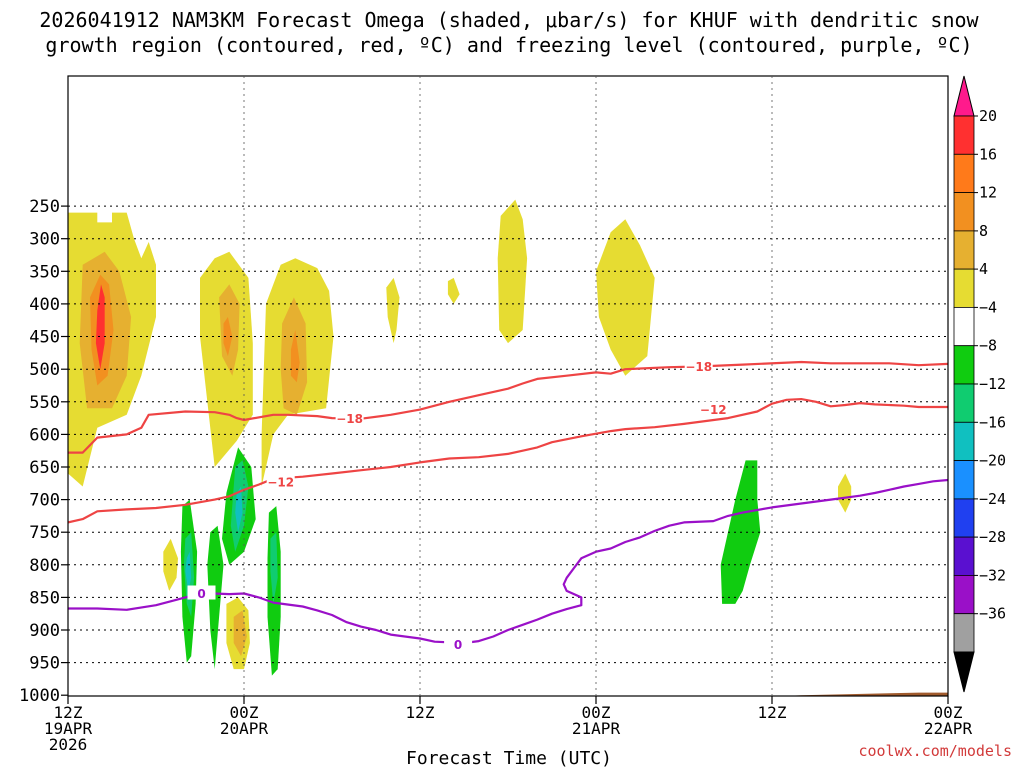 The image size is (1024, 768). I want to click on colorbar-label-0: 20, so click(988, 116).